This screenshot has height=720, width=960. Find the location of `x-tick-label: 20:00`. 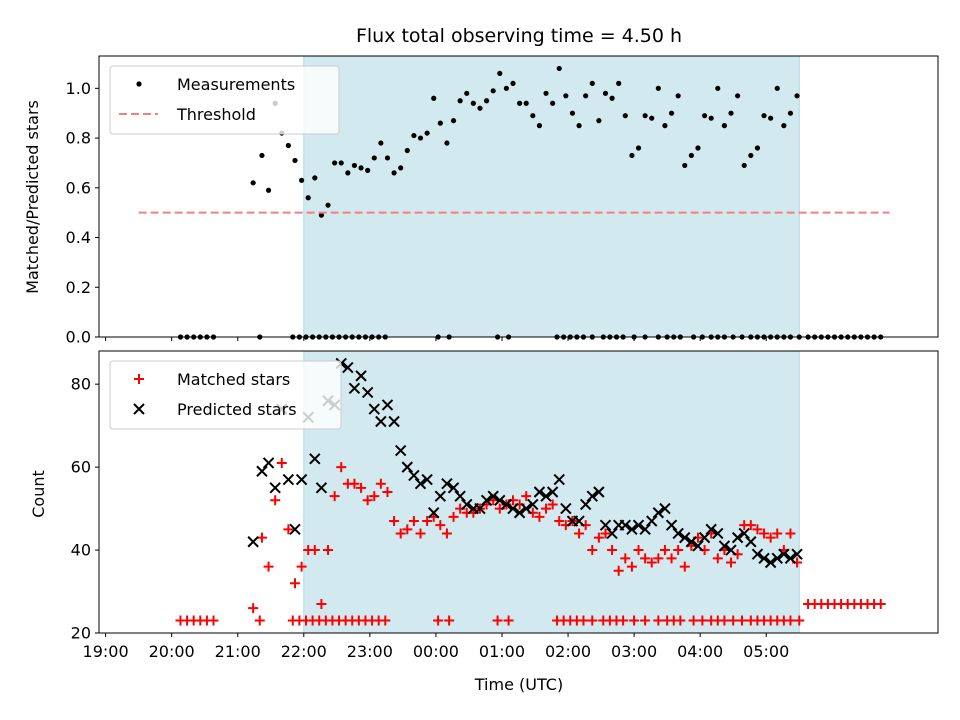

x-tick-label: 20:00 is located at coordinates (172, 651).